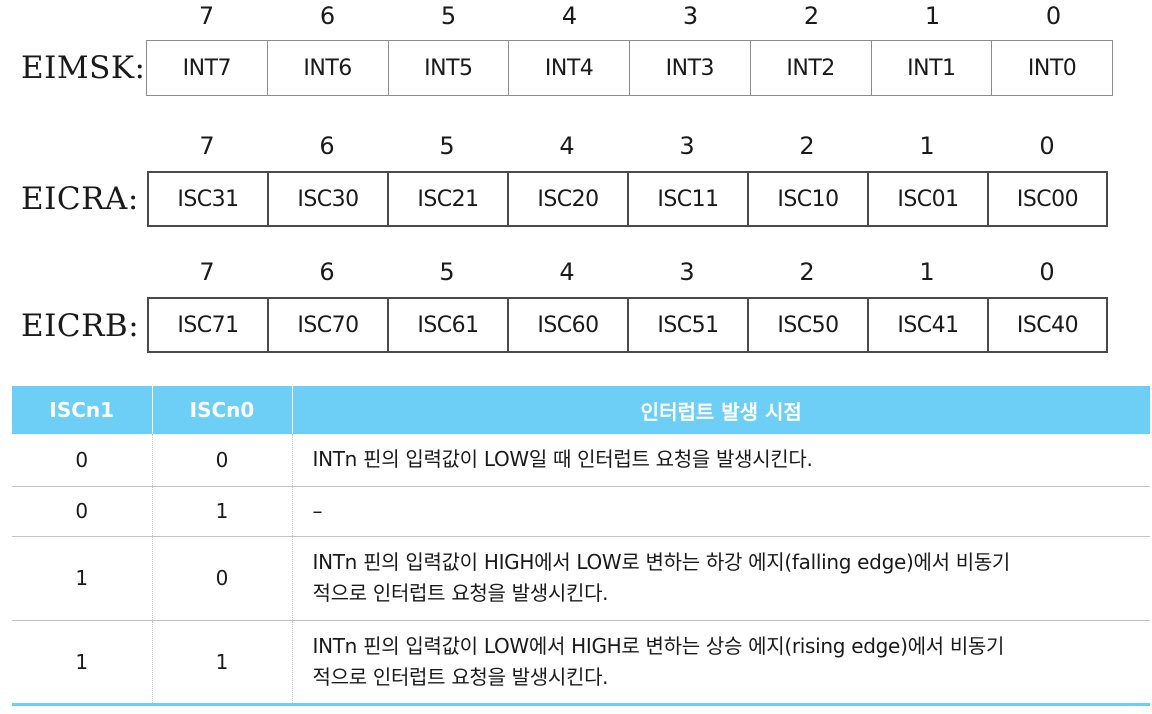 Image resolution: width=1152 pixels, height=714 pixels. I want to click on eicra-bit-numbers: 7 6 5 4 3 2 1 0, so click(627, 146).